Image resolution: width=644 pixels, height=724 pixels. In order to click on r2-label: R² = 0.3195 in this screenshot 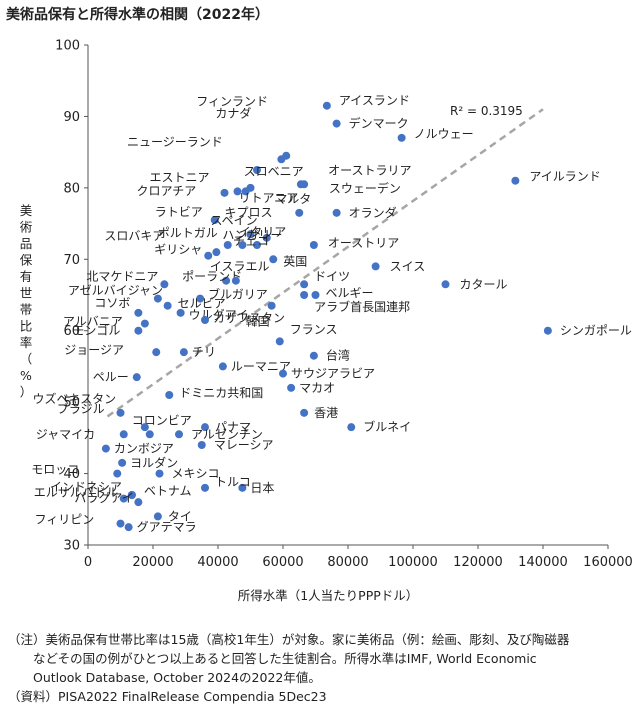, I will do `click(486, 111)`.